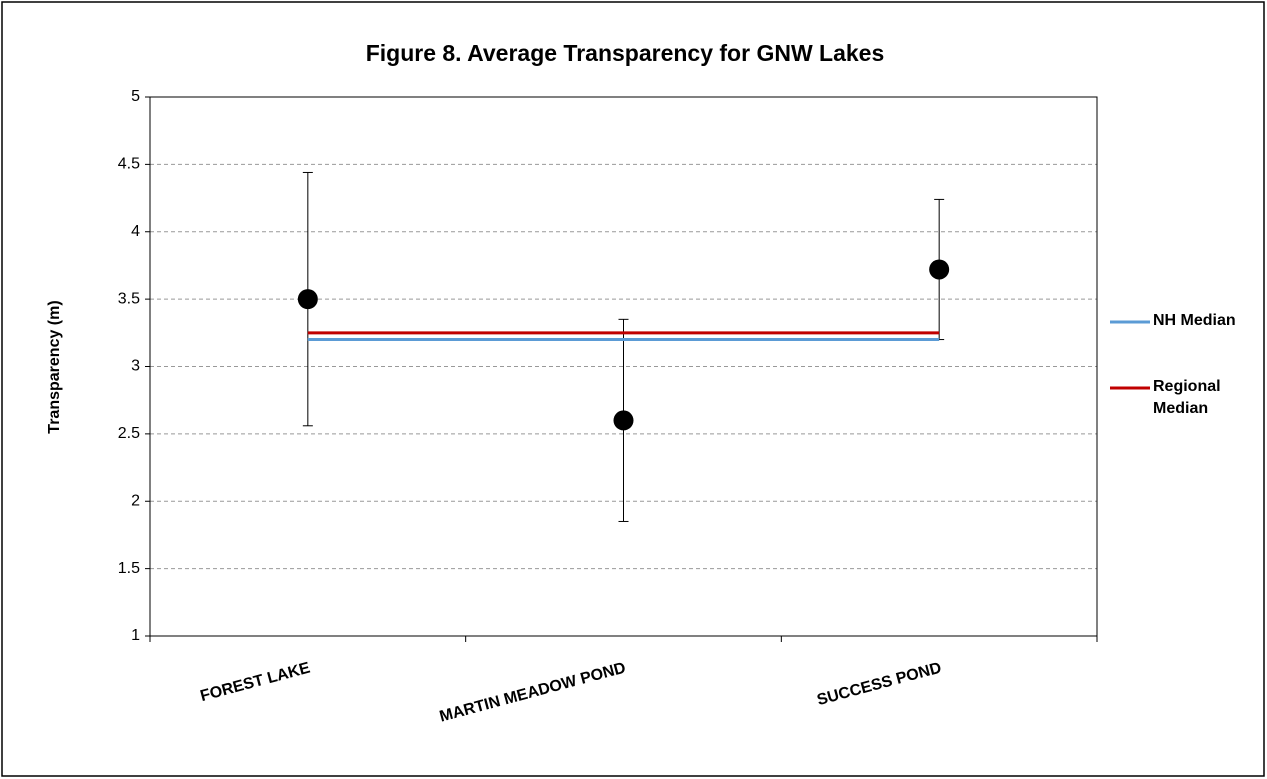 The width and height of the screenshot is (1267, 779). What do you see at coordinates (135, 500) in the screenshot?
I see `y-tick-label: 2` at bounding box center [135, 500].